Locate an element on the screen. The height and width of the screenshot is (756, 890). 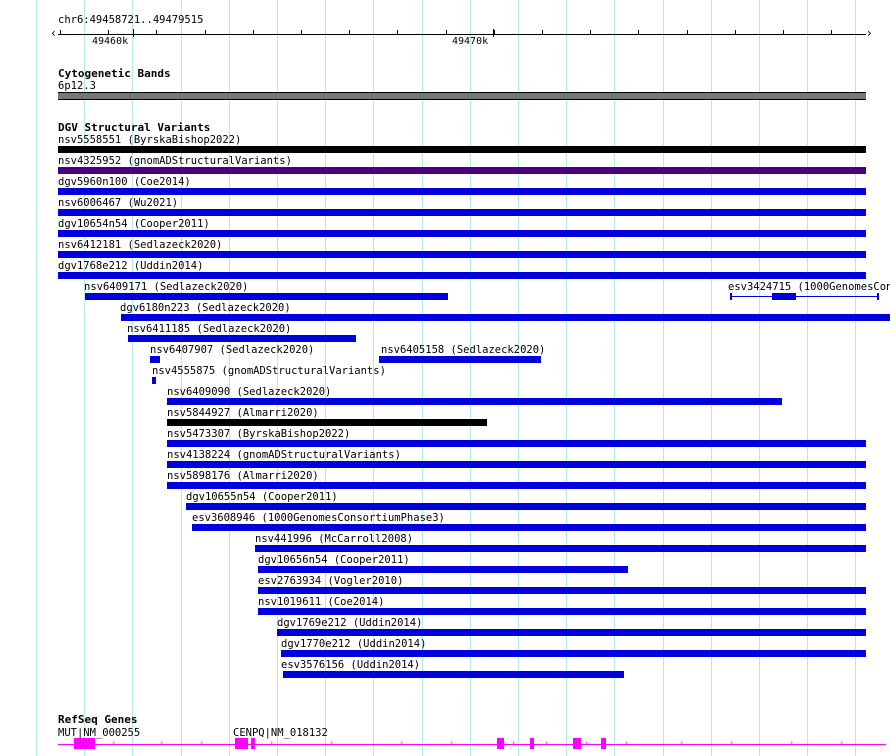
variant-label: dgv6180n223 (Sedlazeck2020) is located at coordinates (205, 308).